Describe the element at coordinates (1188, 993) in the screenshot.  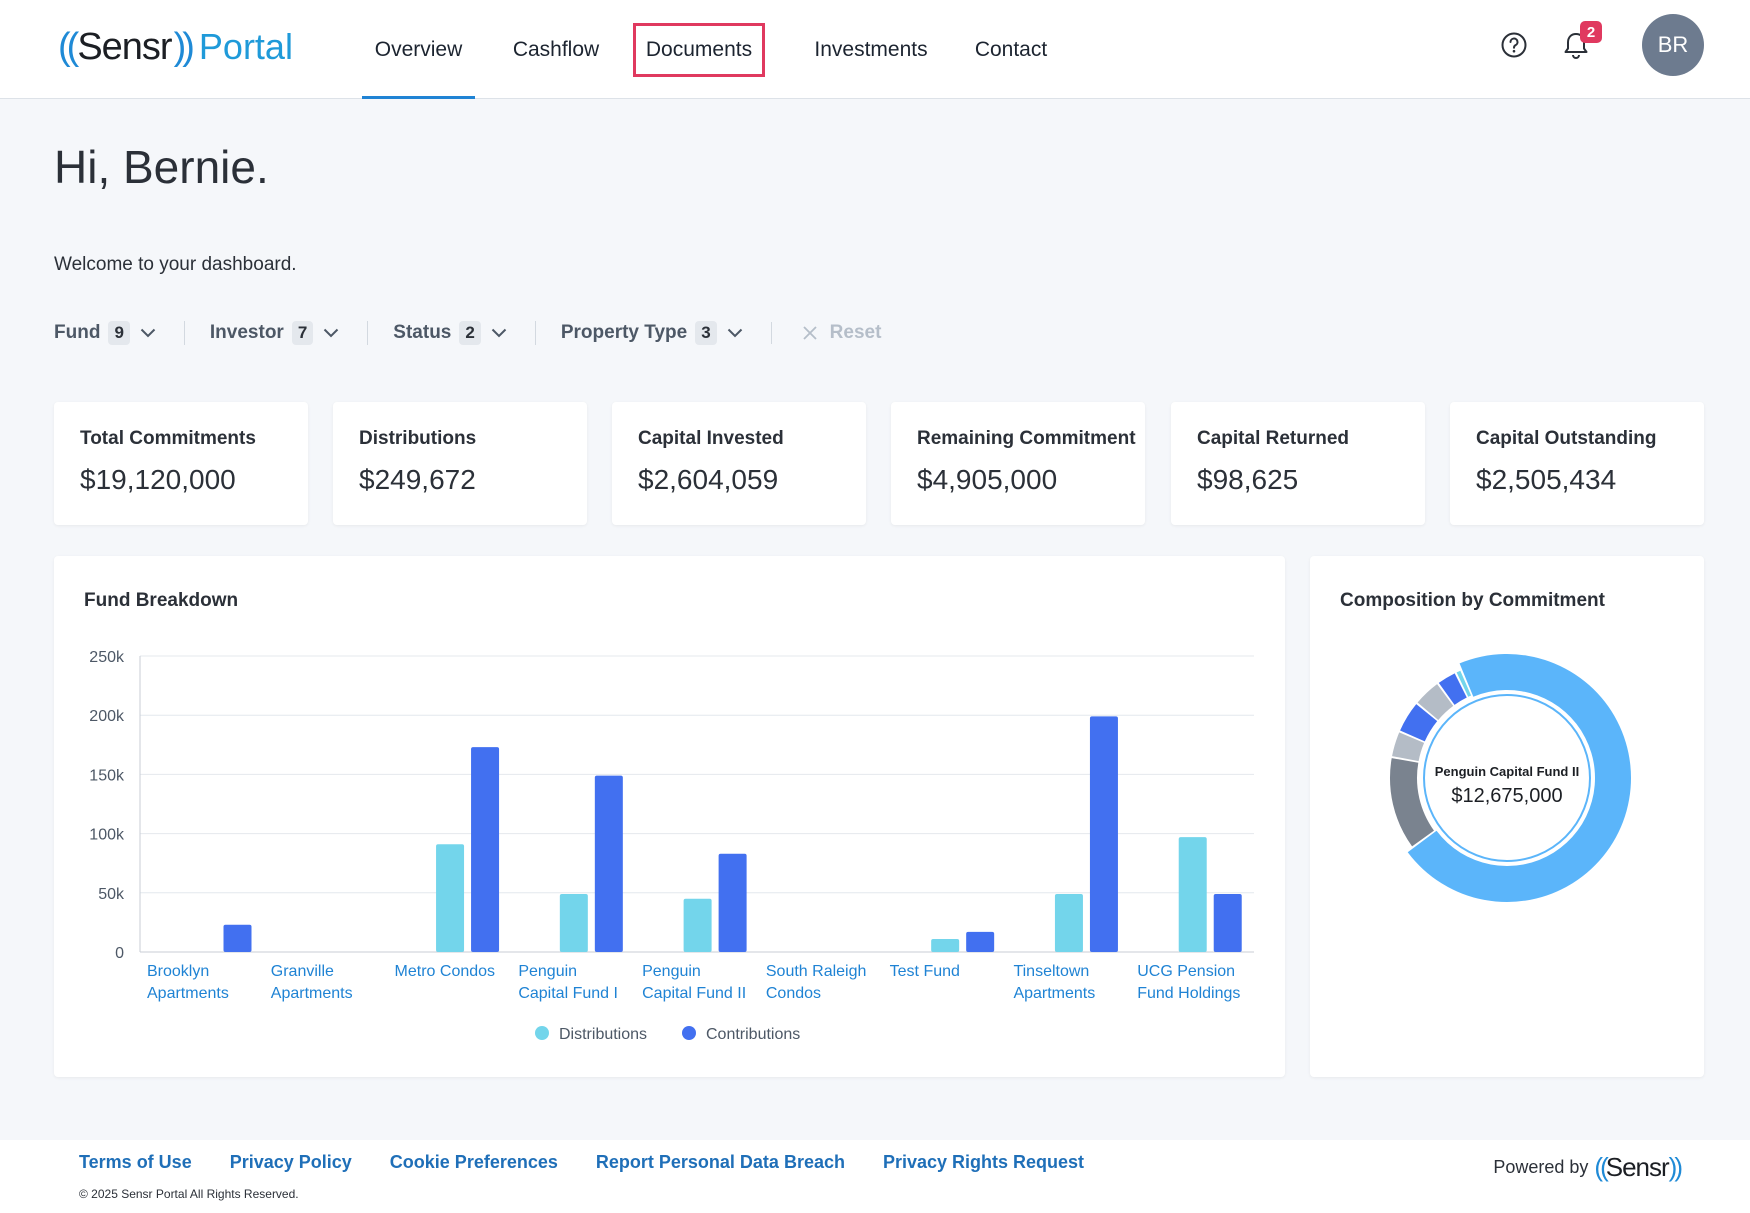
I see `x-tick-label-line: Fund Holdings` at that location.